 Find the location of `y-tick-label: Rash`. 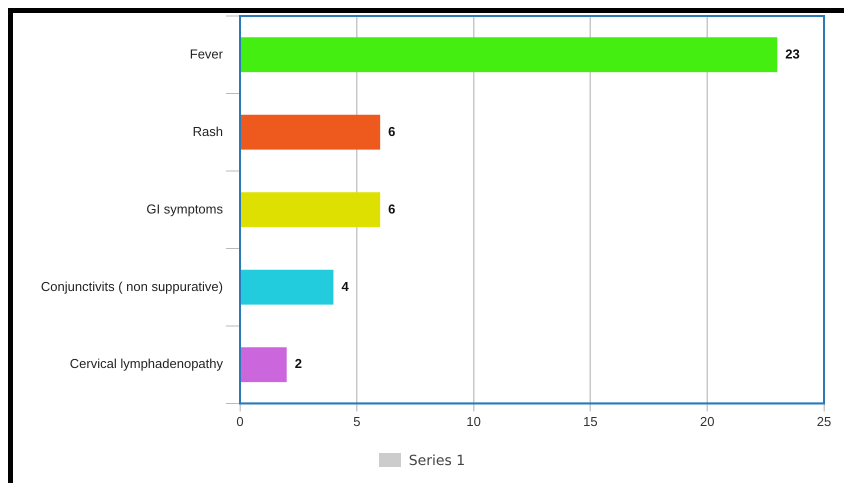

y-tick-label: Rash is located at coordinates (207, 131).